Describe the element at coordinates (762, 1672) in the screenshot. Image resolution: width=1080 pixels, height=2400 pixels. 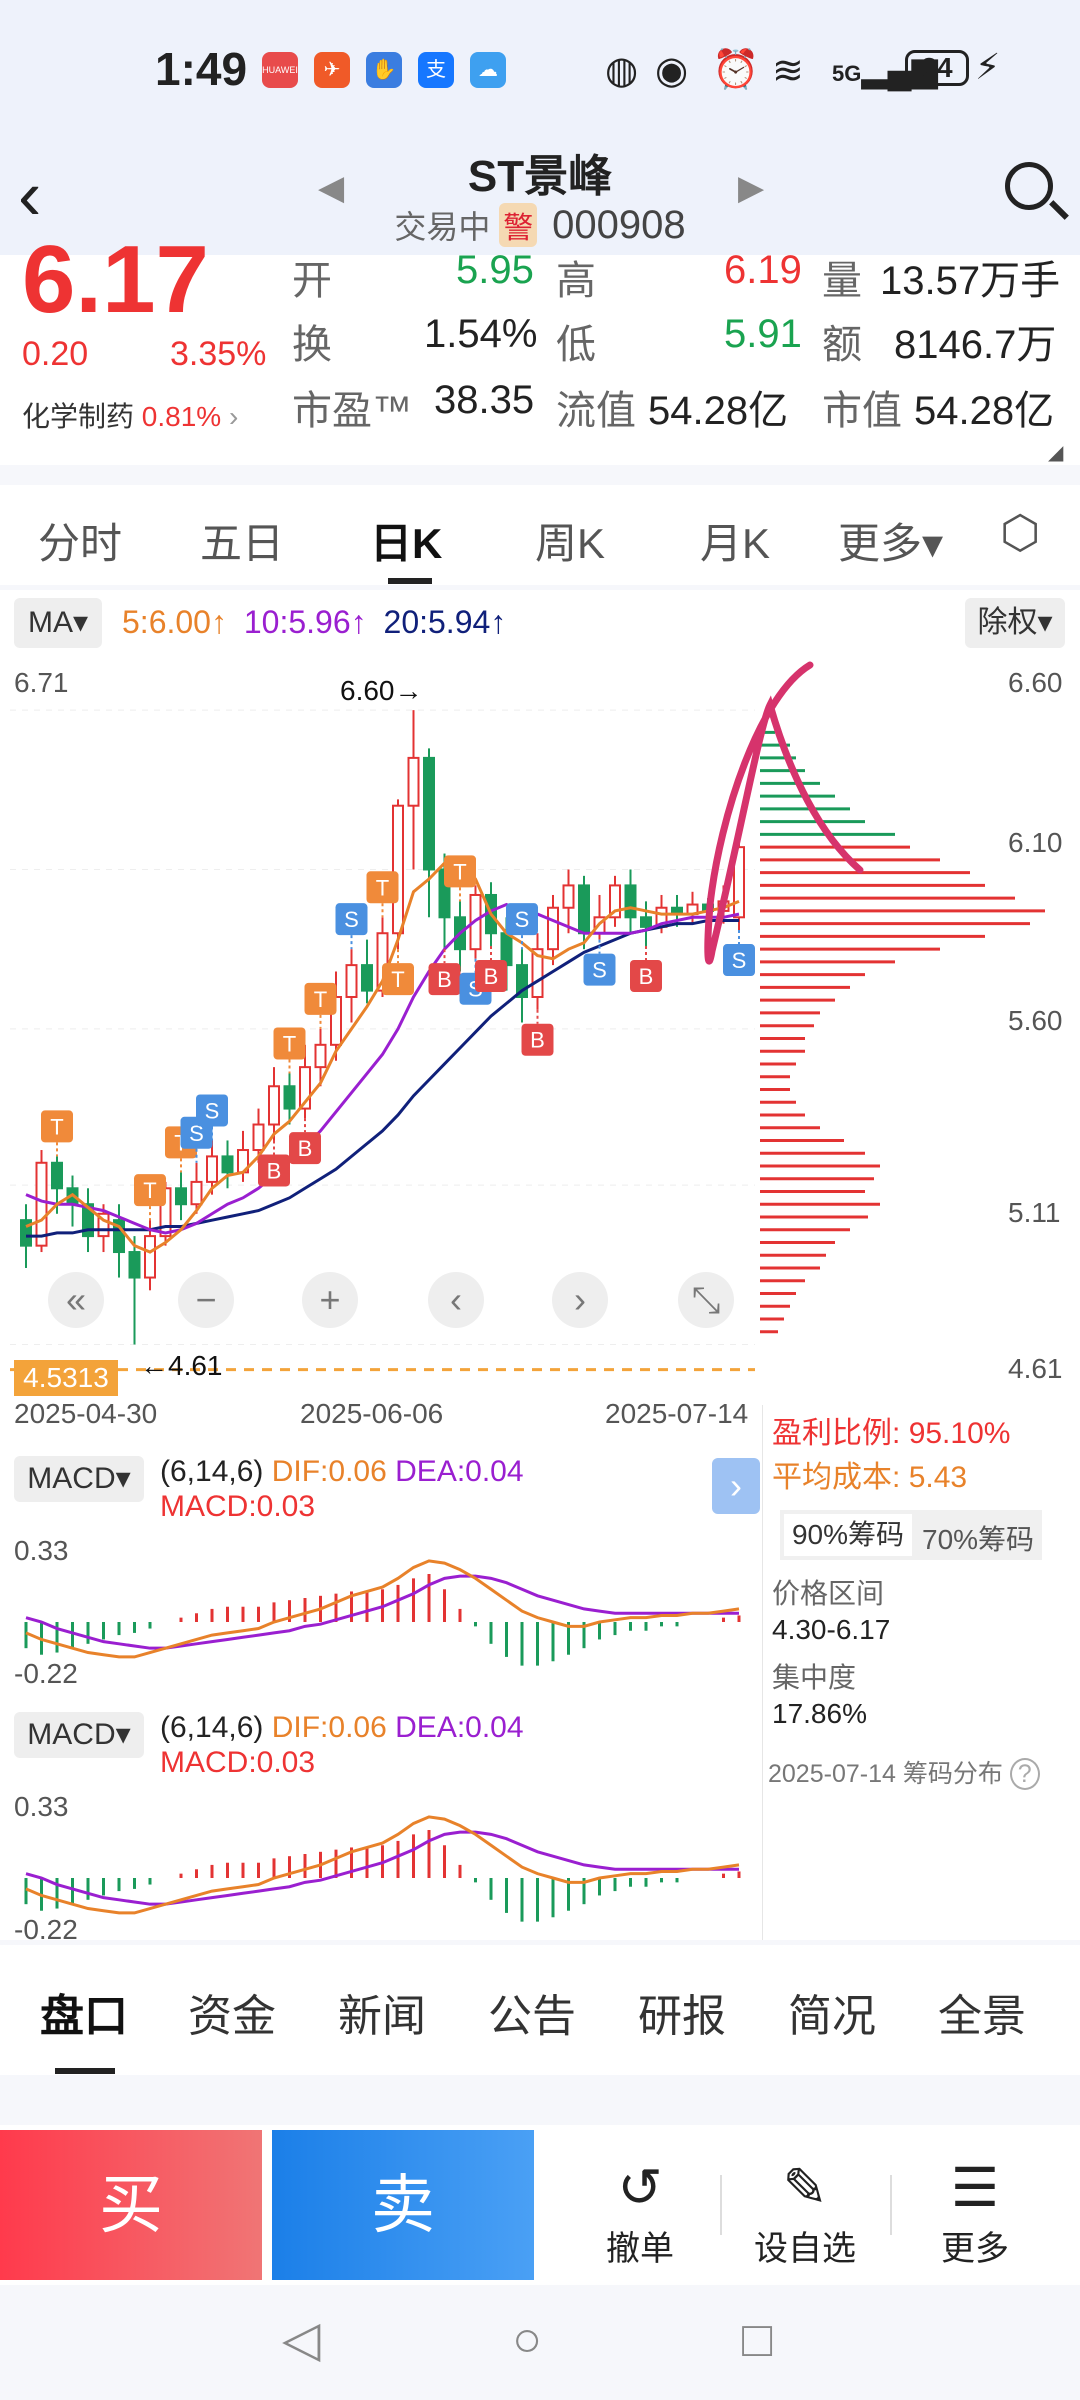
I see `chip-panel-divider` at that location.